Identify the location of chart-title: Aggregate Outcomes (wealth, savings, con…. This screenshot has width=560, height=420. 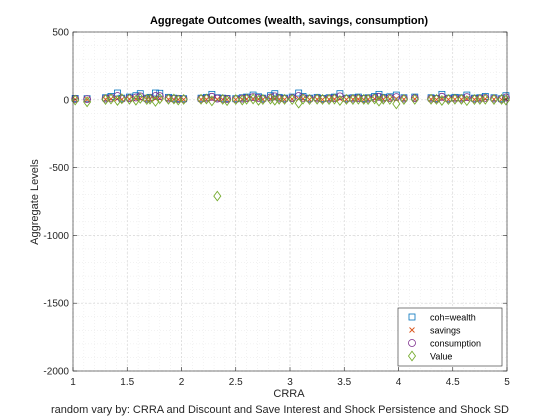
(289, 21).